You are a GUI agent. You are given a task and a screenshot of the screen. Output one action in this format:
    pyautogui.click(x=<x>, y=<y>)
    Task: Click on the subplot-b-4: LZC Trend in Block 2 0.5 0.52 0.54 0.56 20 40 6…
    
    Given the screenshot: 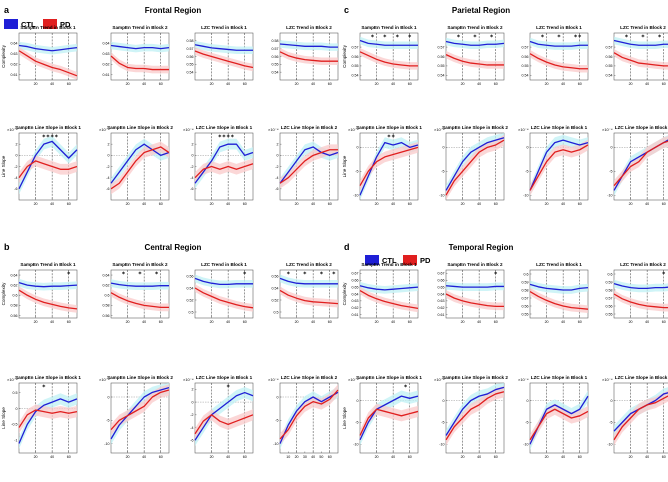 What is the action you would take?
    pyautogui.click(x=305, y=293)
    